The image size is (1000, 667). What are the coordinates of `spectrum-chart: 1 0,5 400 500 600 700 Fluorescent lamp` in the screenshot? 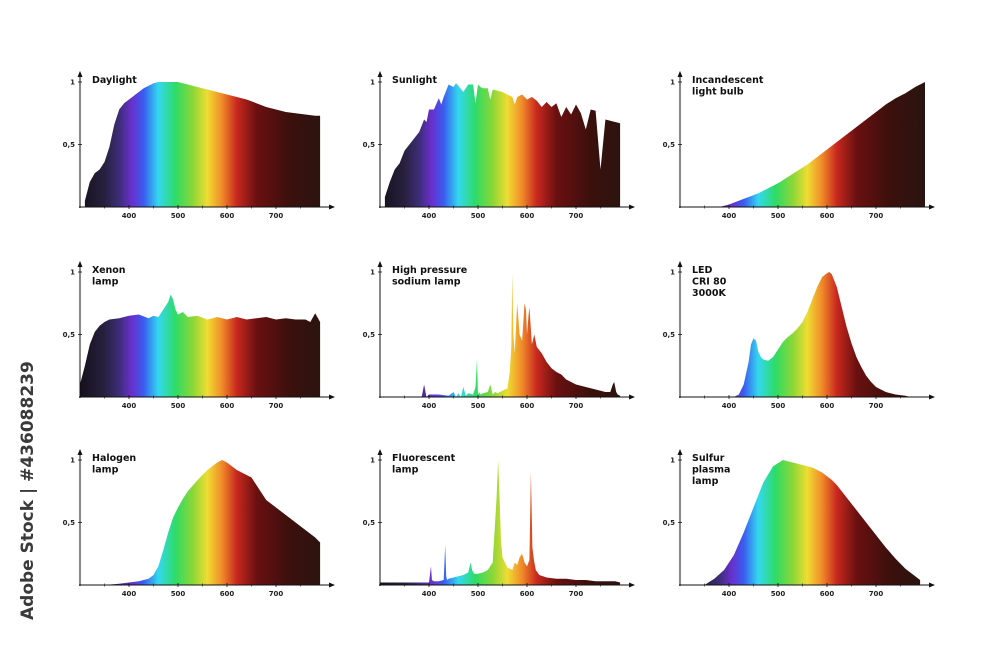 It's located at (499, 523).